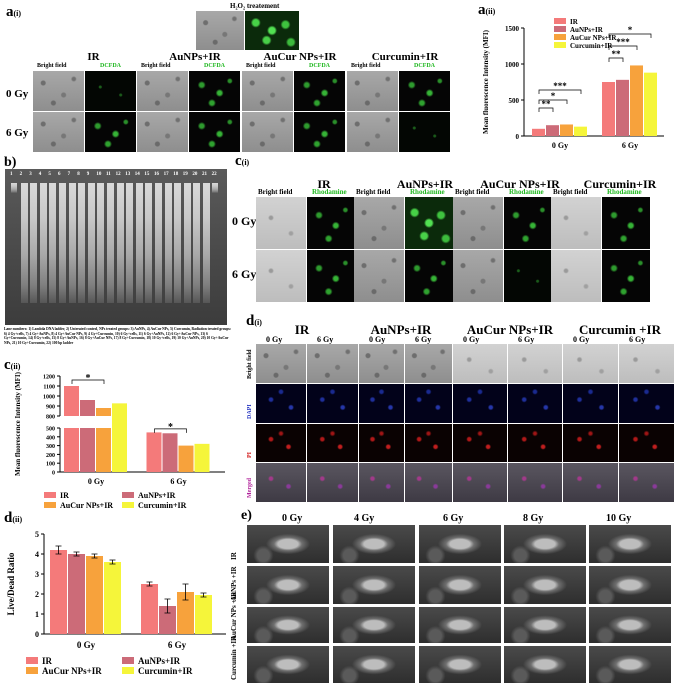 This screenshot has height=684, width=676. What do you see at coordinates (11, 583) in the screenshot?
I see `y-axis-label: Live/Dead Ratio` at bounding box center [11, 583].